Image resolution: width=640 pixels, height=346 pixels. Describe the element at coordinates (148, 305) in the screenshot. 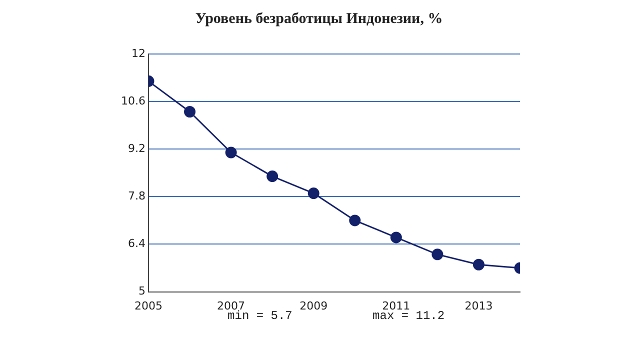

I see `x-tick-label: 2005` at that location.